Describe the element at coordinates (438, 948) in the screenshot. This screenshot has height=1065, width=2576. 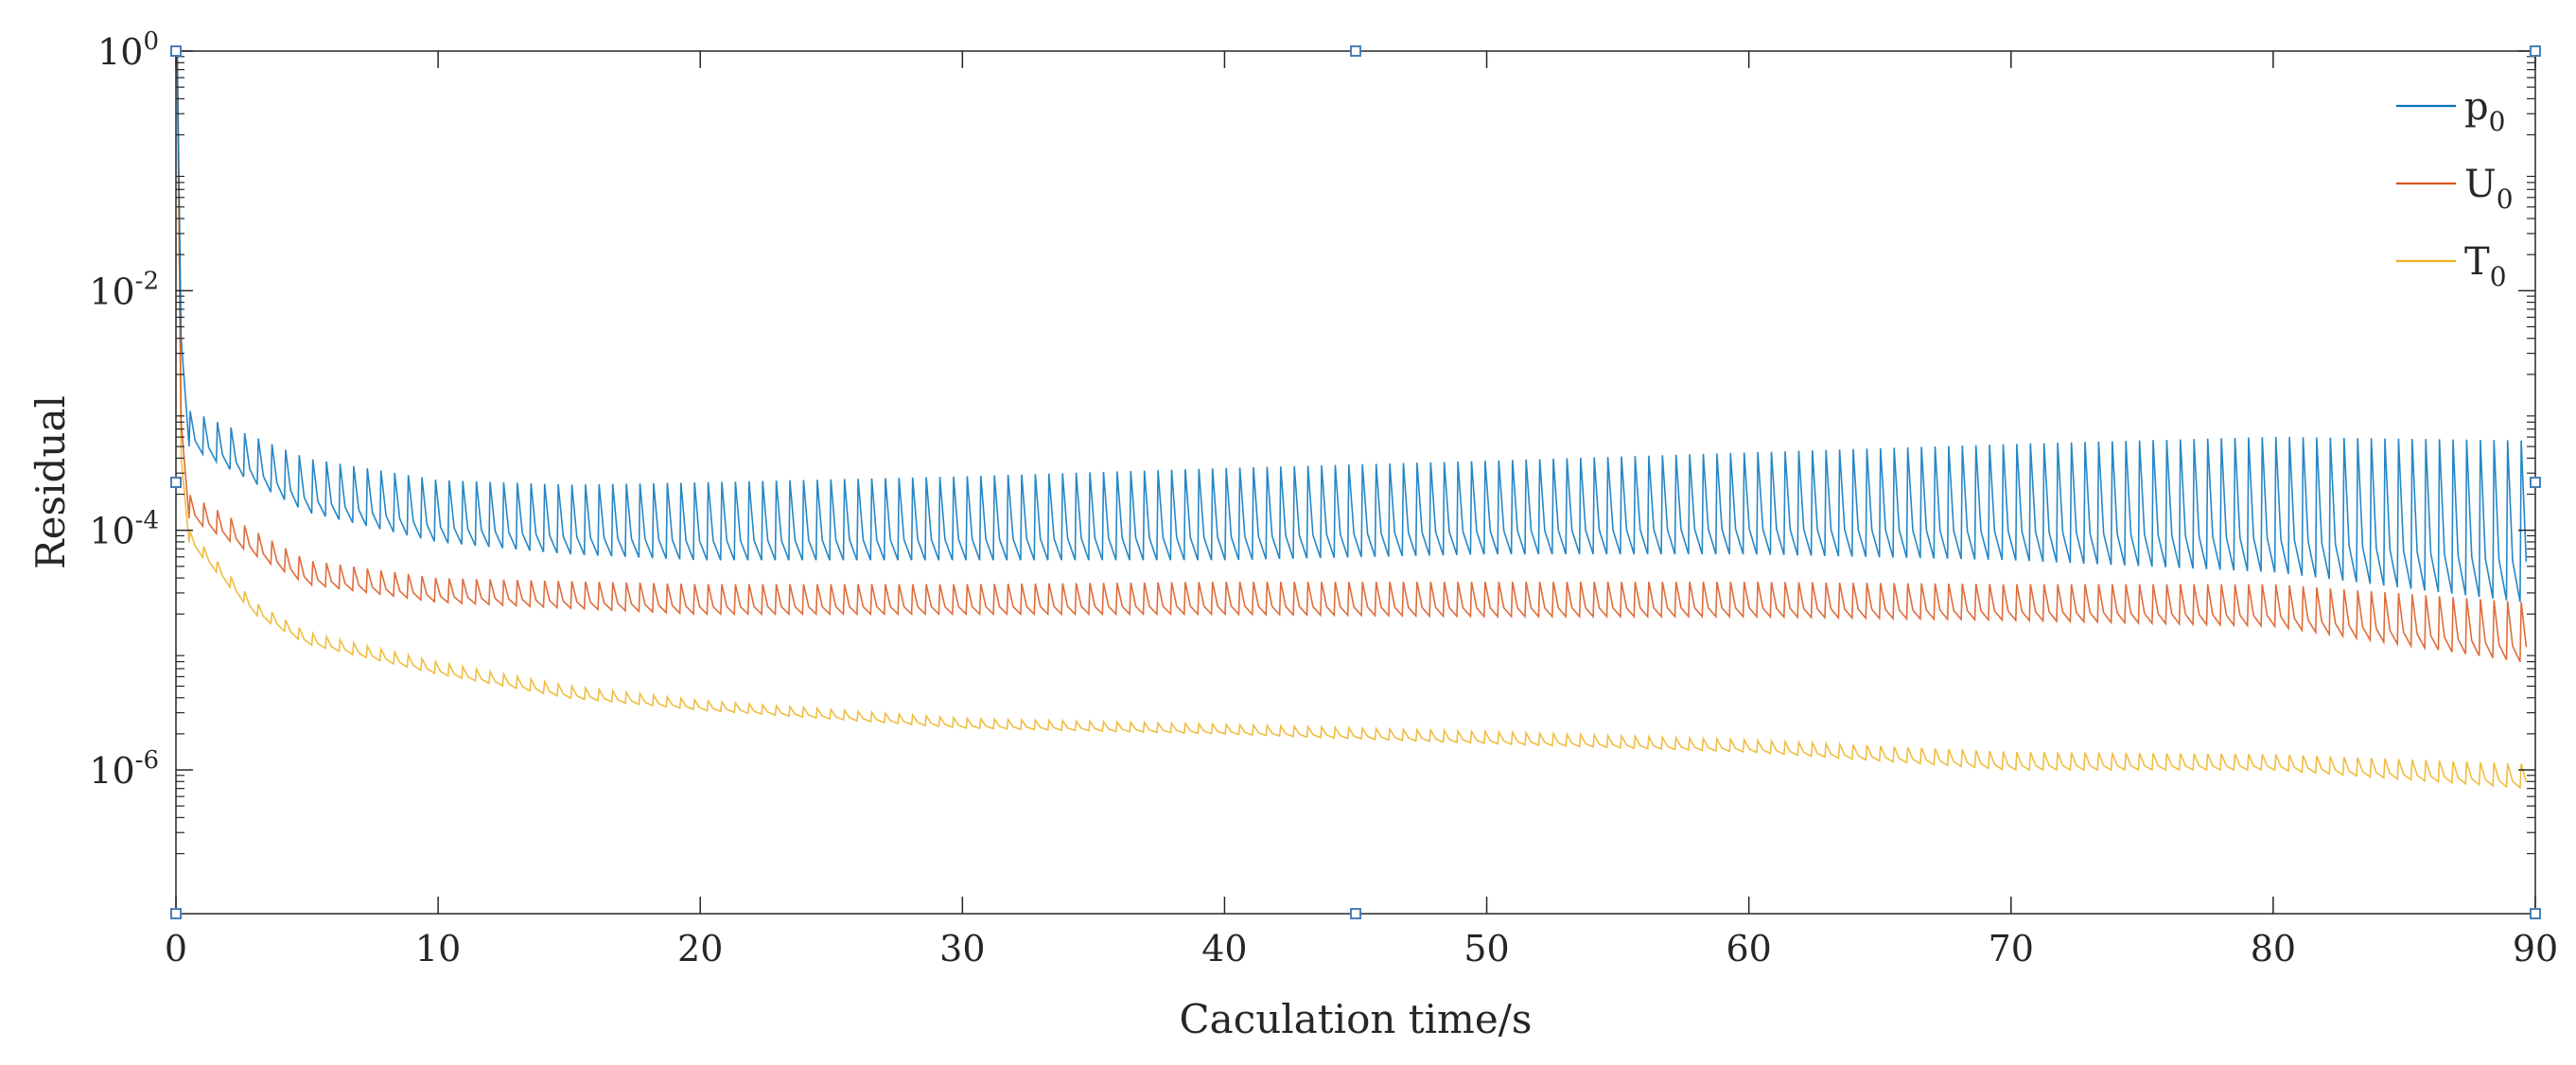
I see `x-tick-label: 10` at that location.